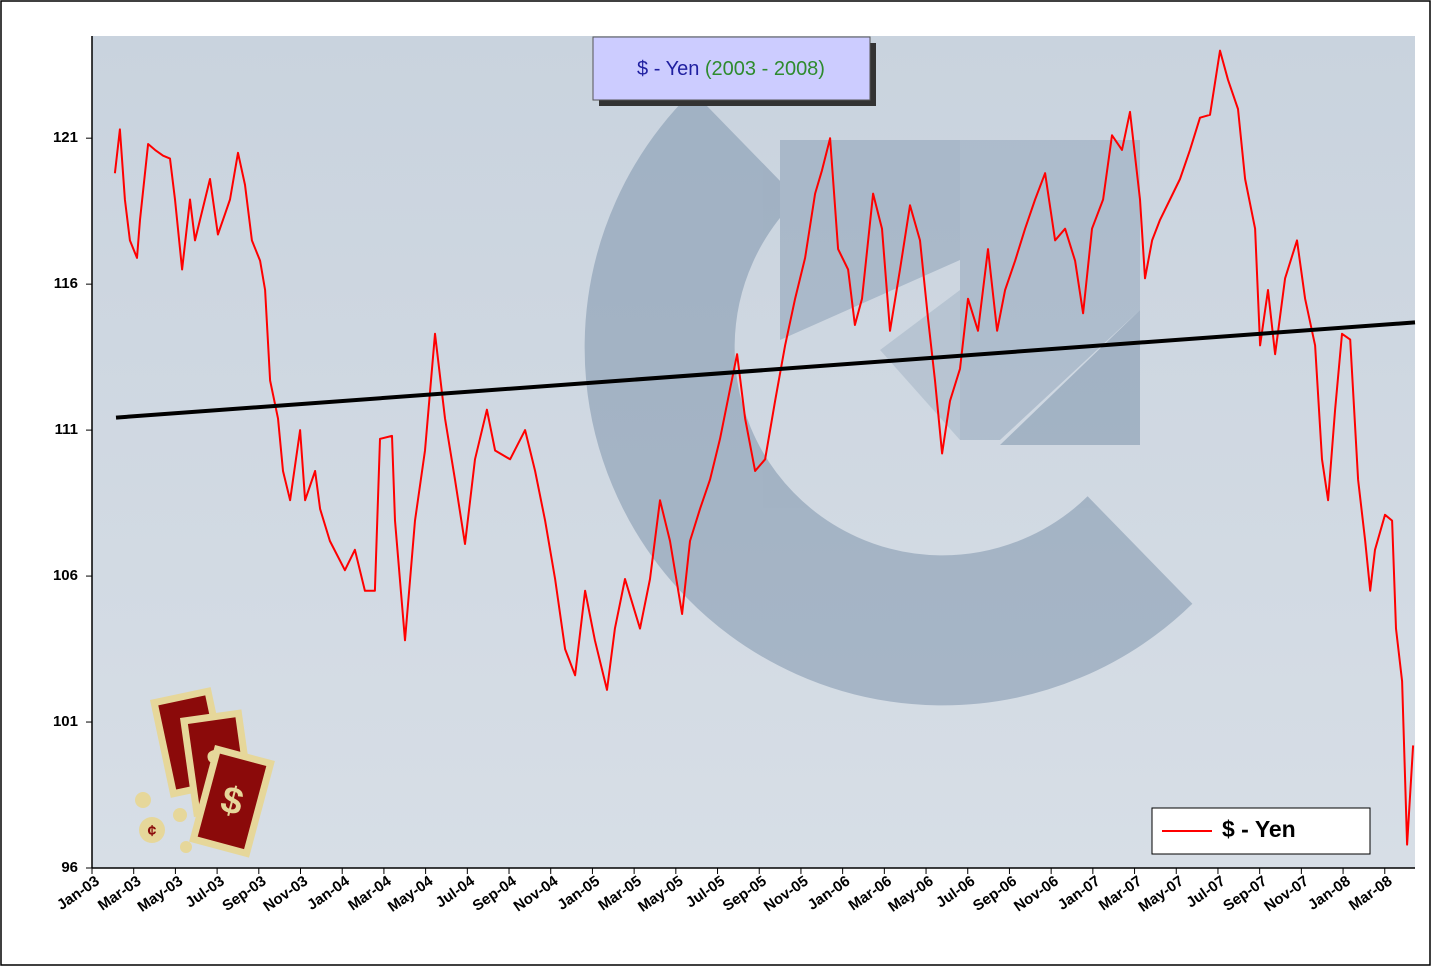  I want to click on y-tick-label: 106, so click(65, 575).